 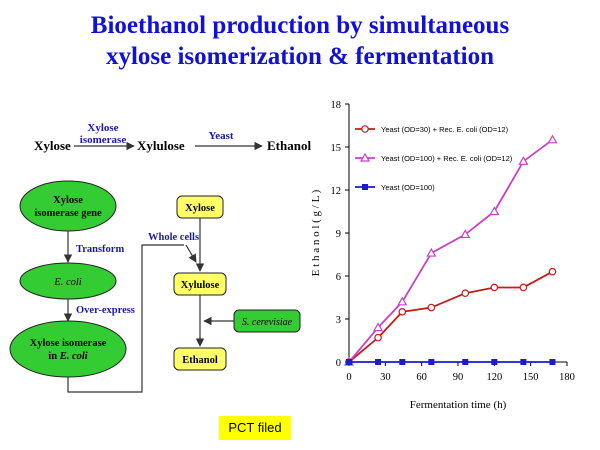 What do you see at coordinates (421, 377) in the screenshot?
I see `x-tick-label: 60` at bounding box center [421, 377].